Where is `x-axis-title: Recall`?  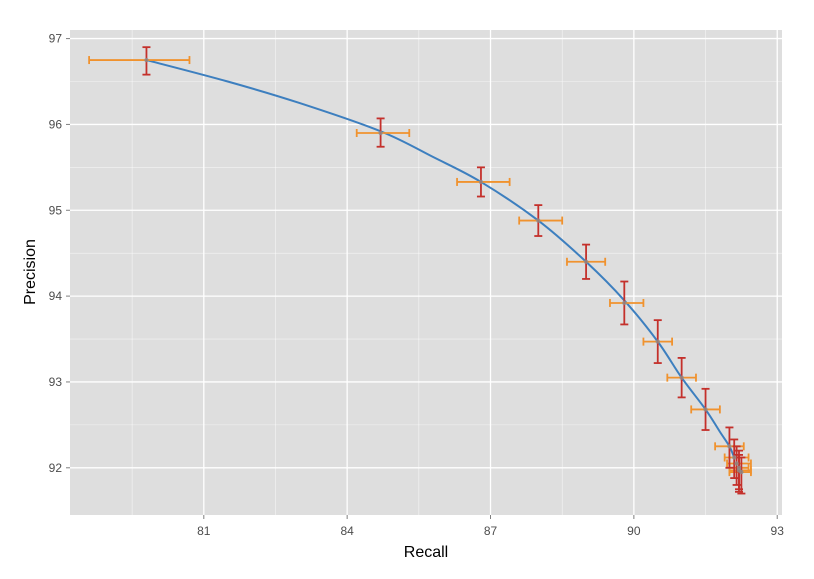 x-axis-title: Recall is located at coordinates (426, 552).